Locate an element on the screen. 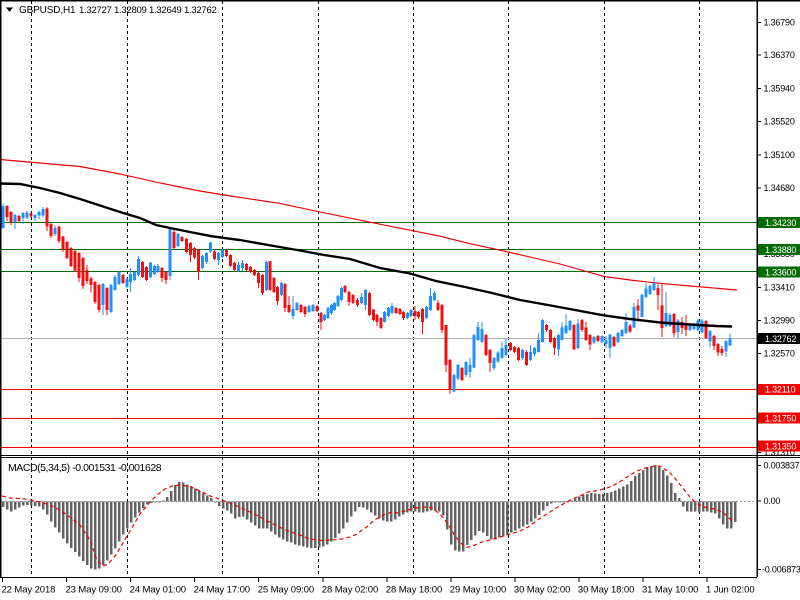 The image size is (800, 600). svg-text: 1.31750 is located at coordinates (780, 418).